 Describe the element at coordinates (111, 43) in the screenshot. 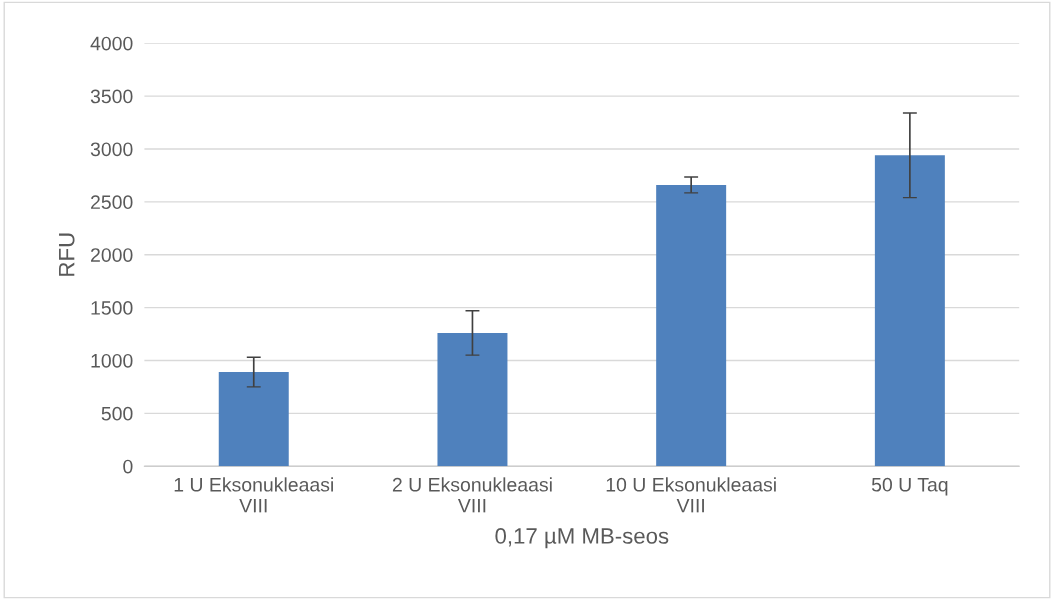

I see `y-tick-label: 4000` at that location.